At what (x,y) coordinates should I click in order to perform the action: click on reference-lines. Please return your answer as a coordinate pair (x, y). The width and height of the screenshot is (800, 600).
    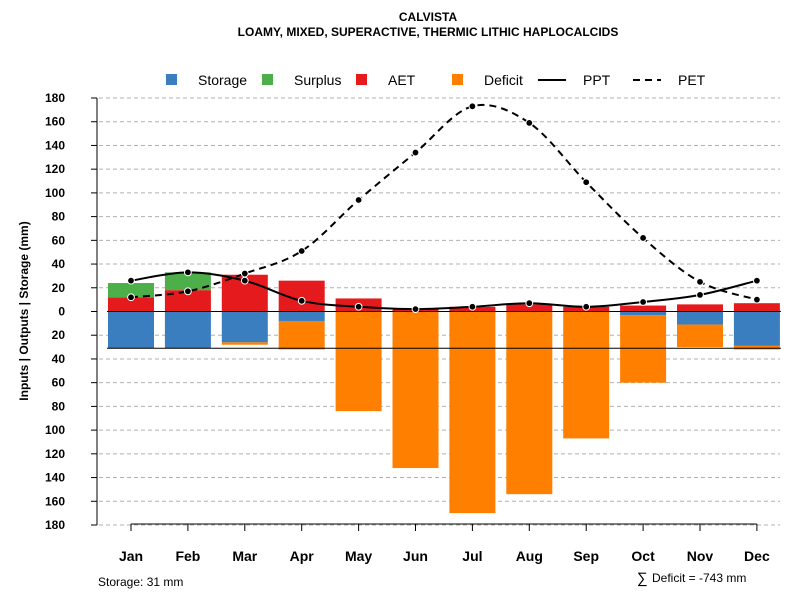
    Looking at the image, I should click on (444, 330).